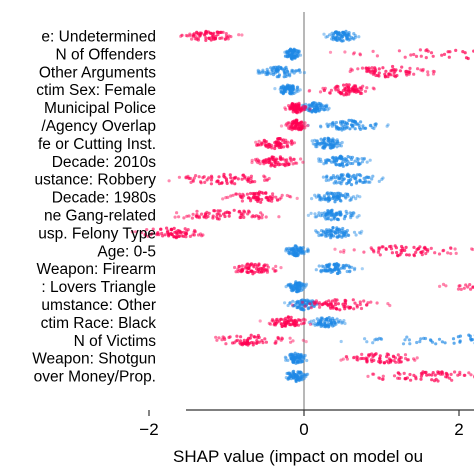 This screenshot has width=474, height=474. Describe the element at coordinates (105, 54) in the screenshot. I see `feature-label: N of Offenders` at that location.